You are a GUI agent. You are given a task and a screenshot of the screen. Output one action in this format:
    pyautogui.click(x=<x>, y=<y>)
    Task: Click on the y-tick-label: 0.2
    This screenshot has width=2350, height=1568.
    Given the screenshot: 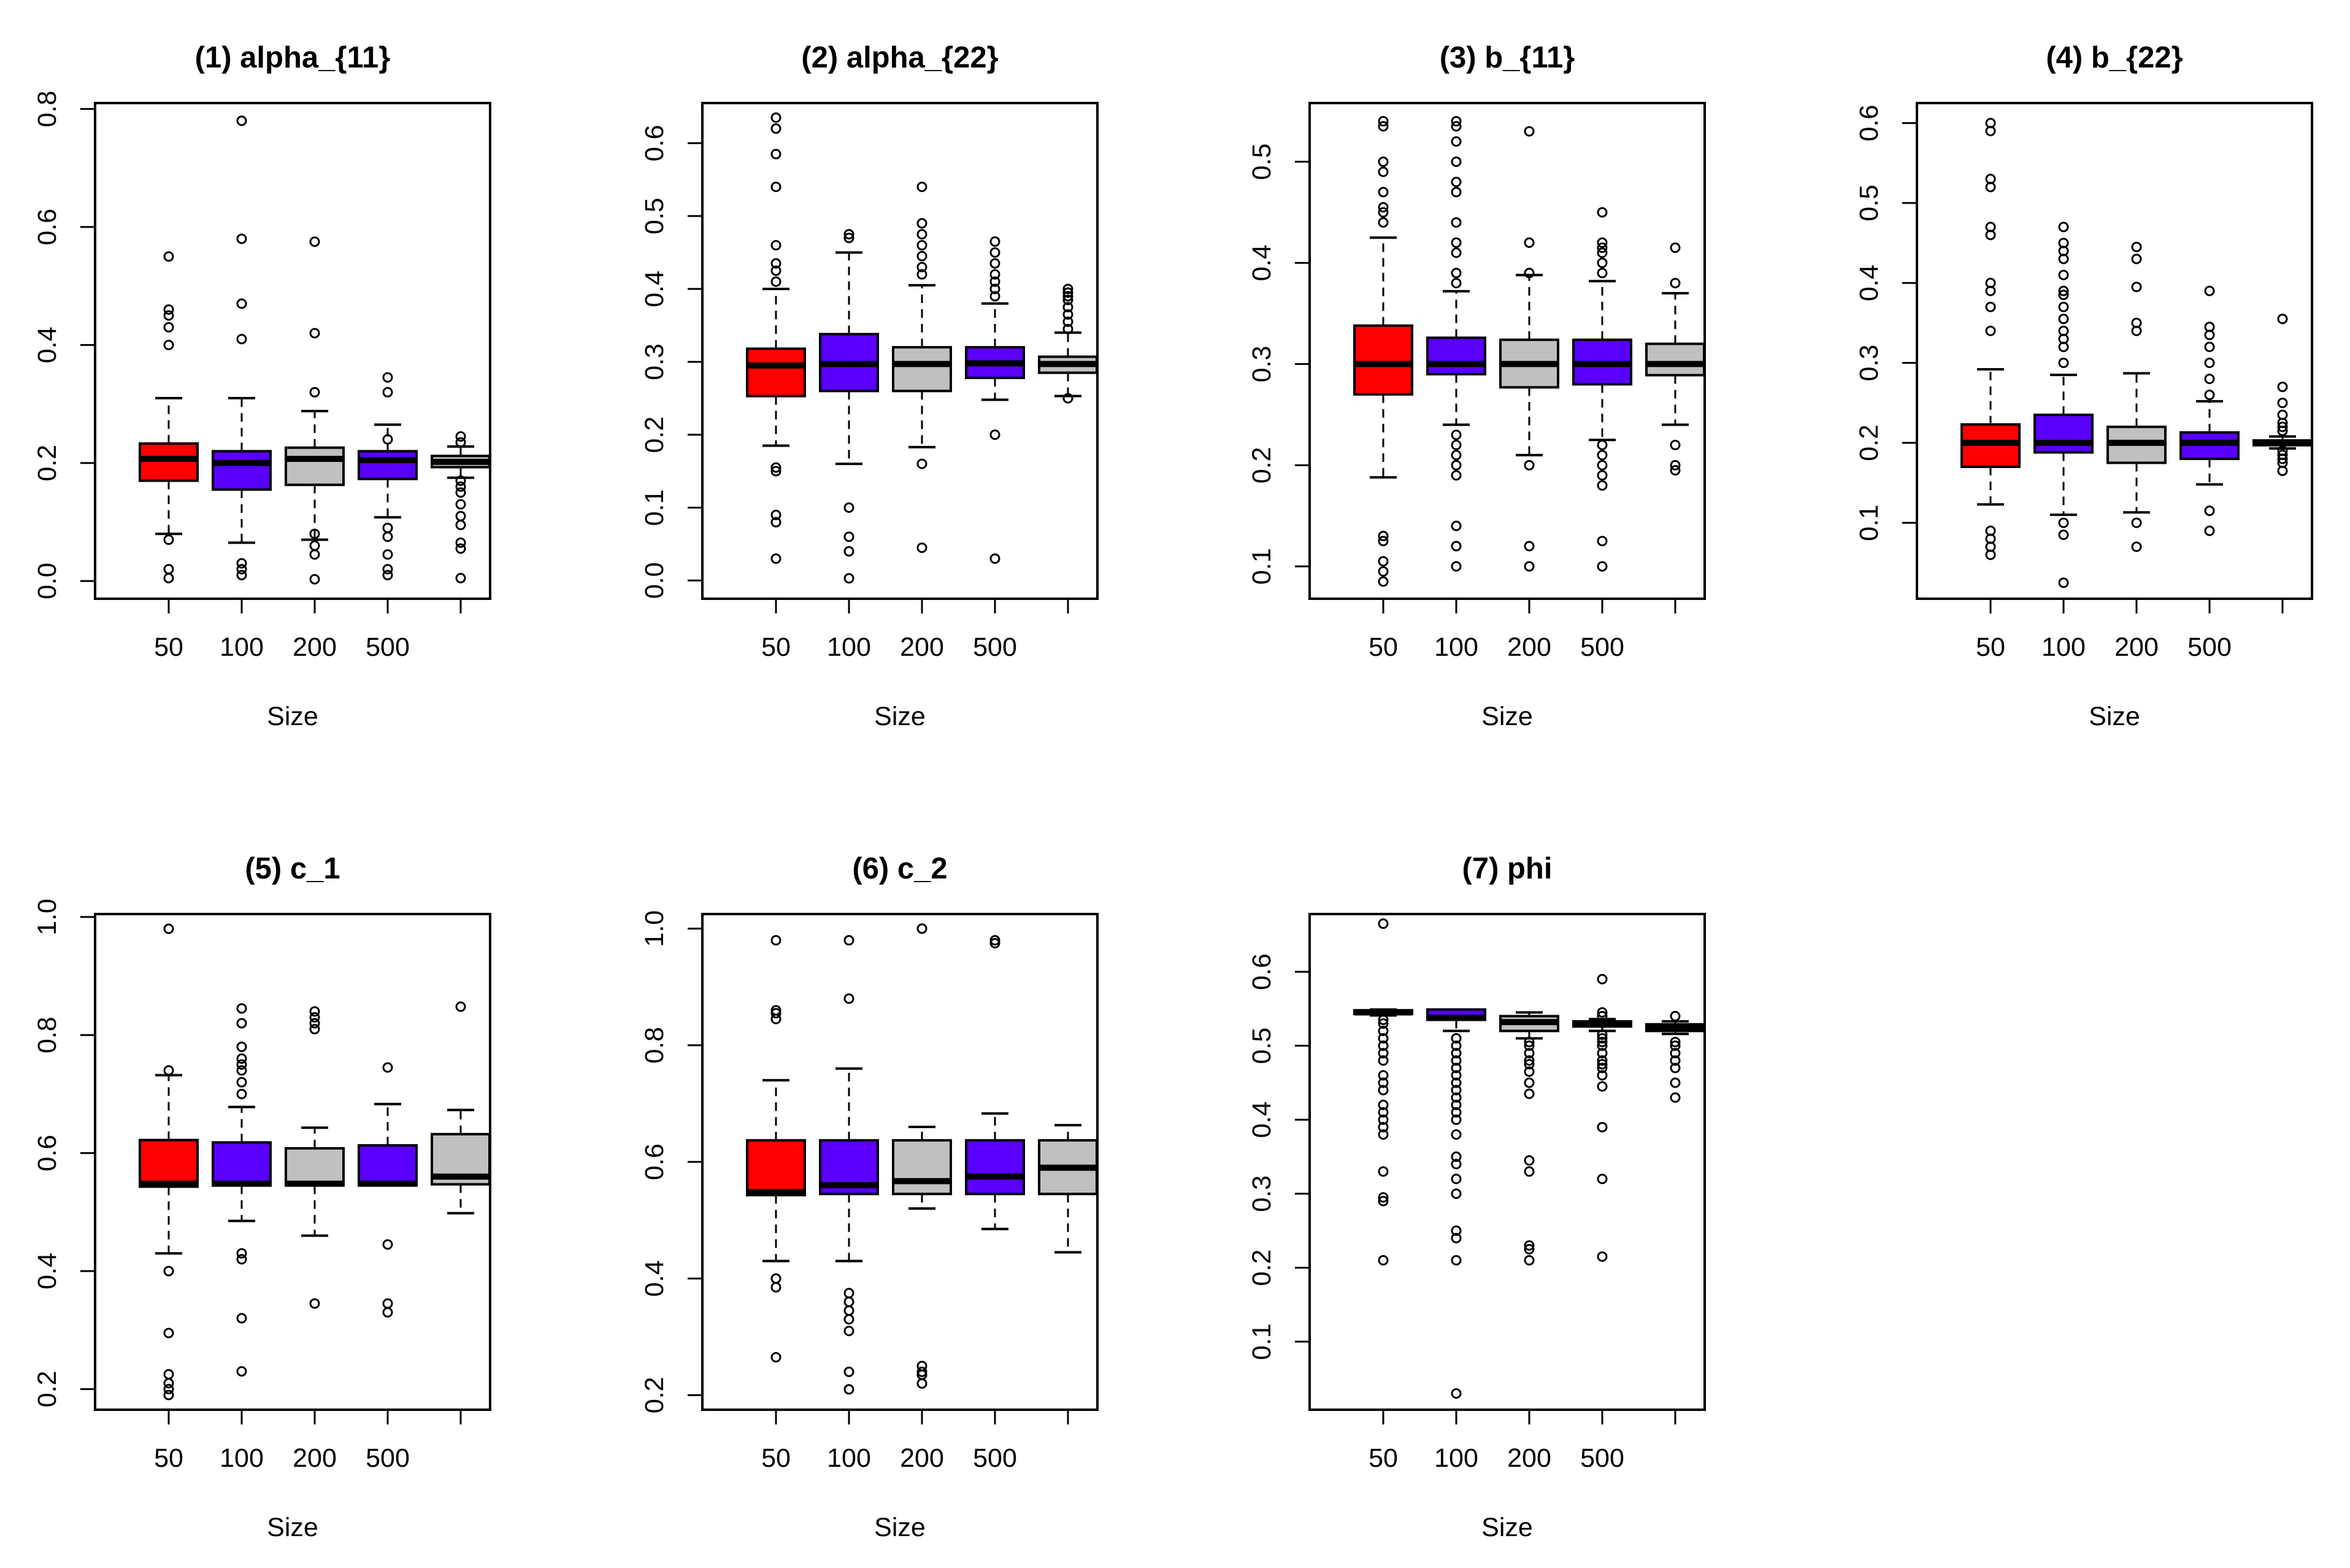 What is the action you would take?
    pyautogui.click(x=47, y=1388)
    